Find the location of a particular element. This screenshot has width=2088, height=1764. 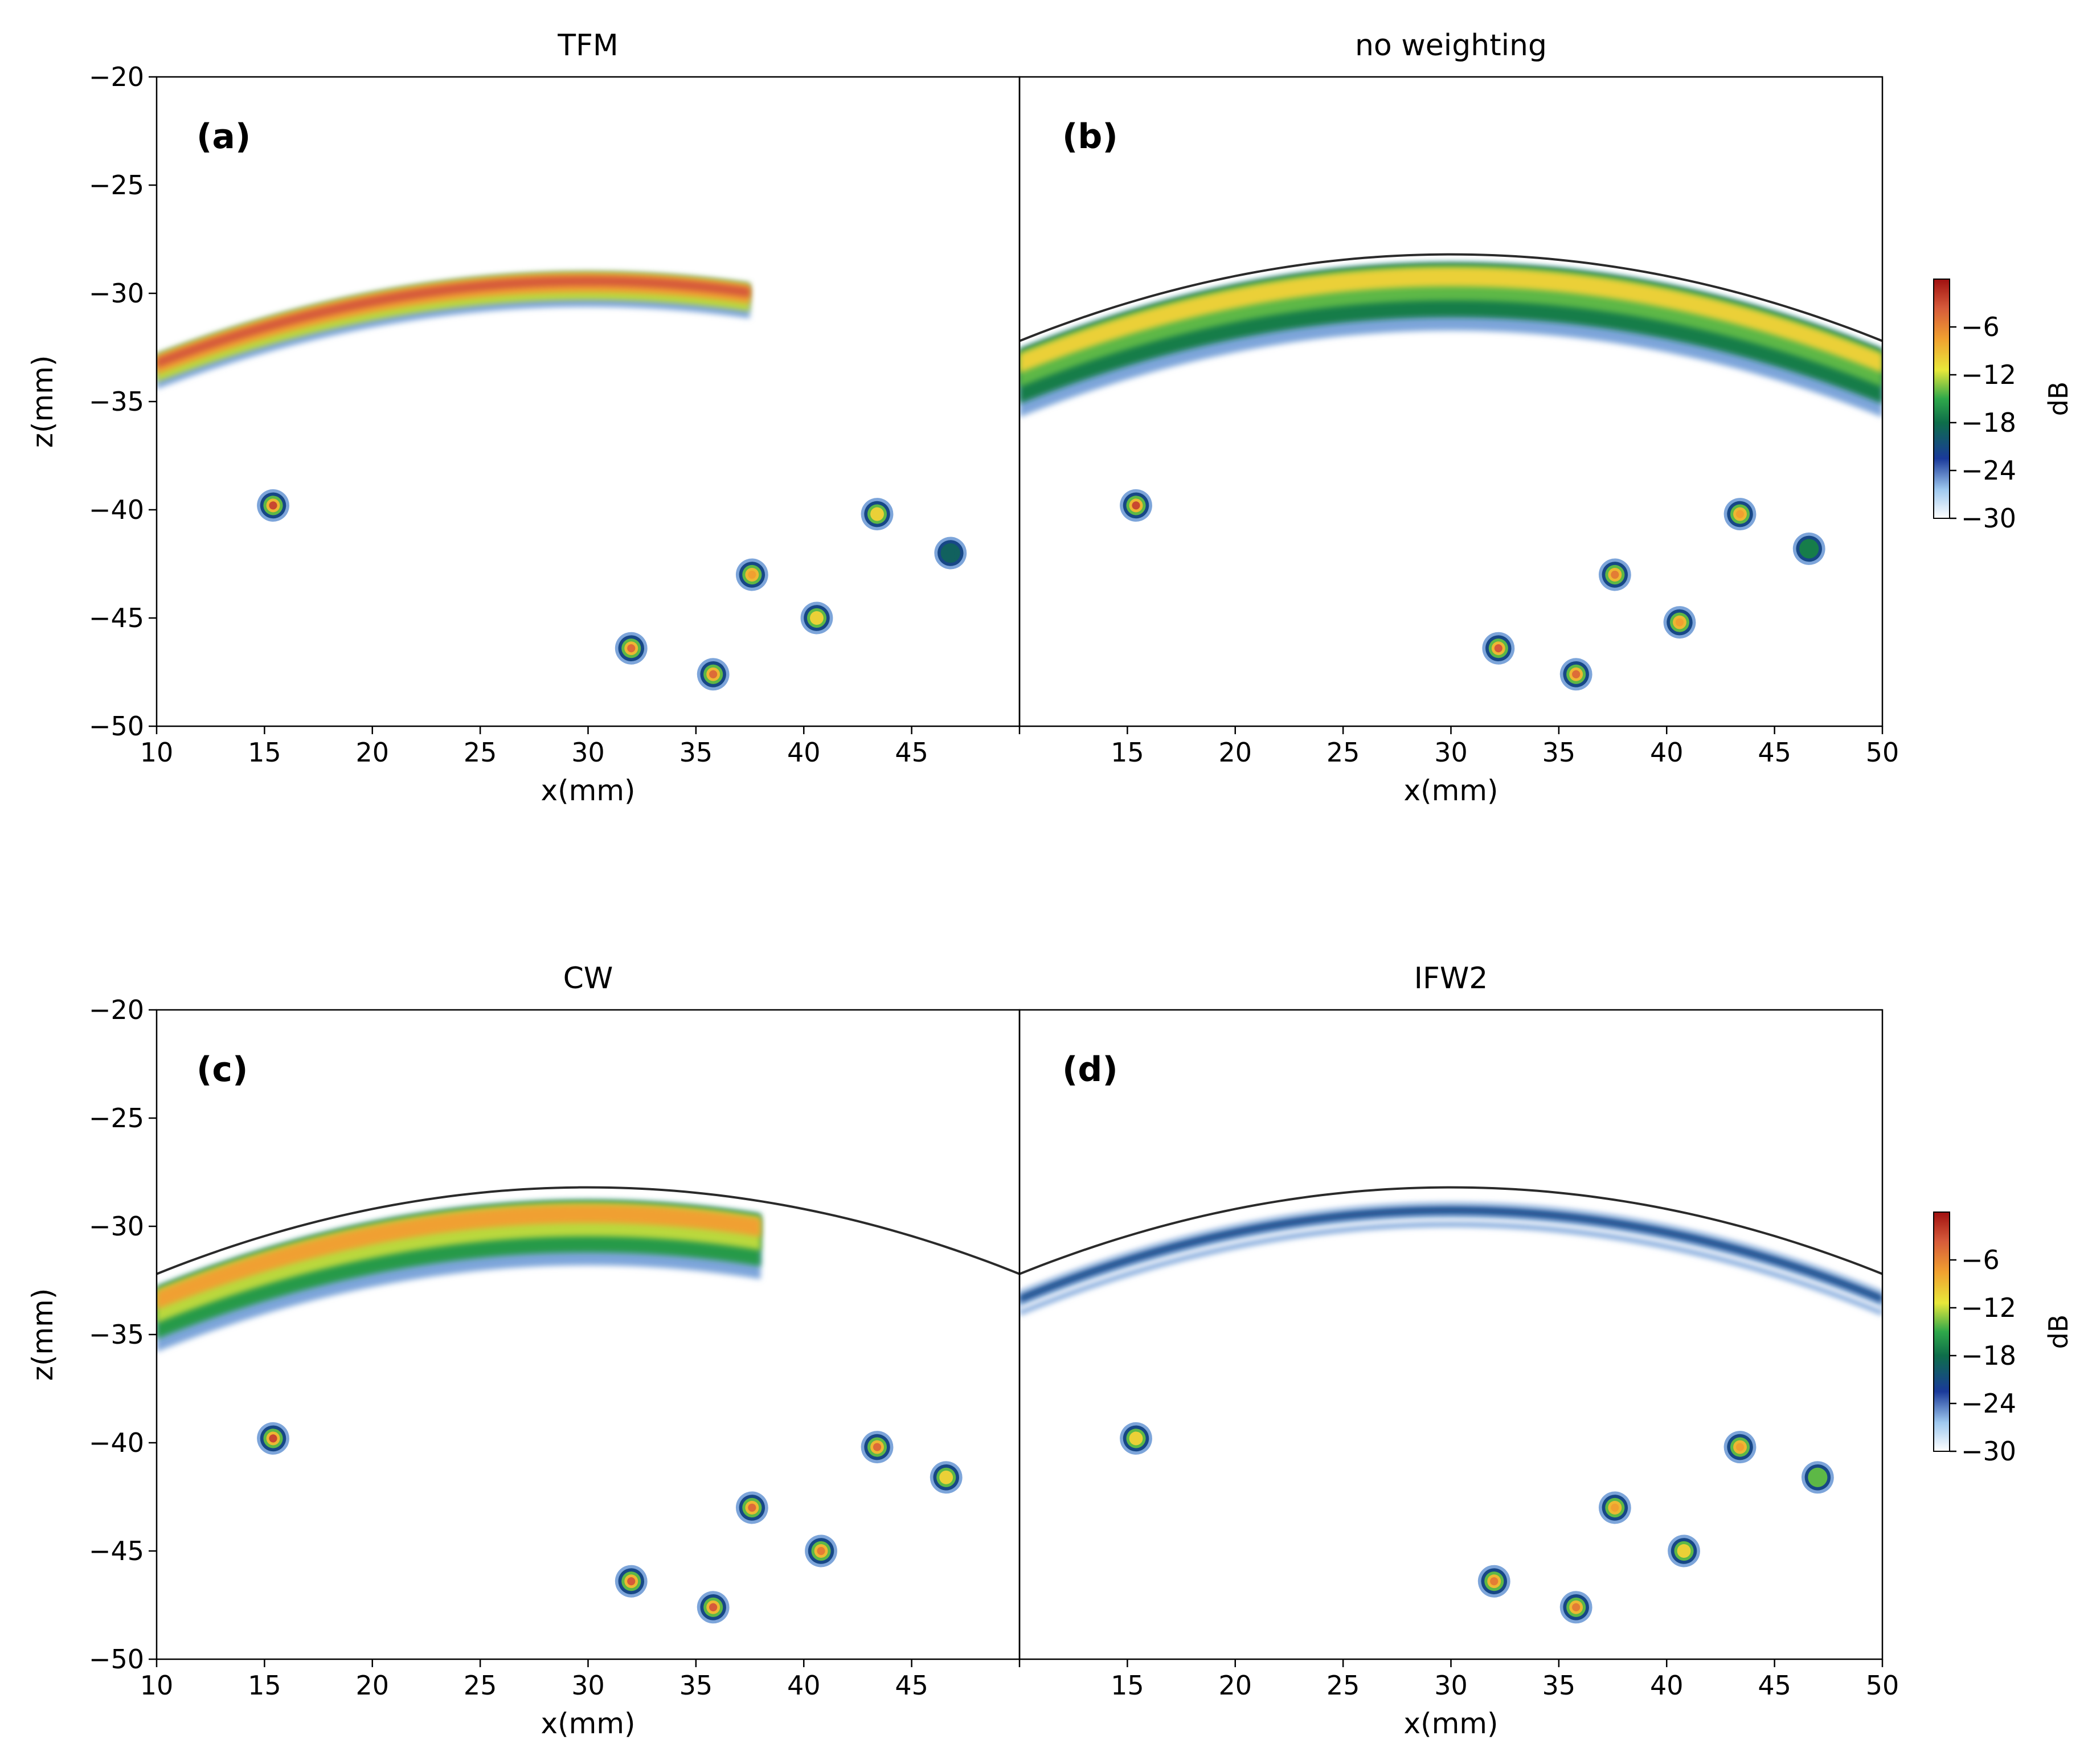

x-tick-label: 50 is located at coordinates (1883, 752).